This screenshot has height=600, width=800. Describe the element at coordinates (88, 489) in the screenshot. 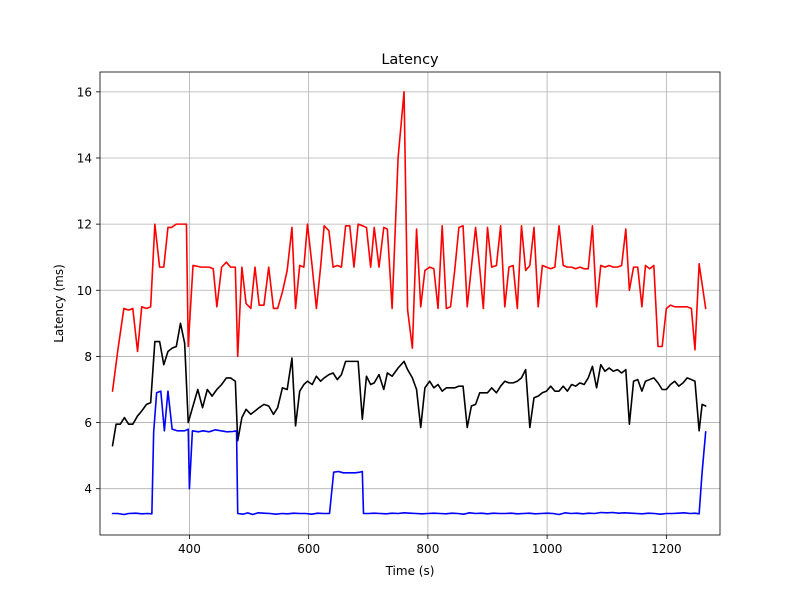

I see `y-tick-label: 4` at that location.